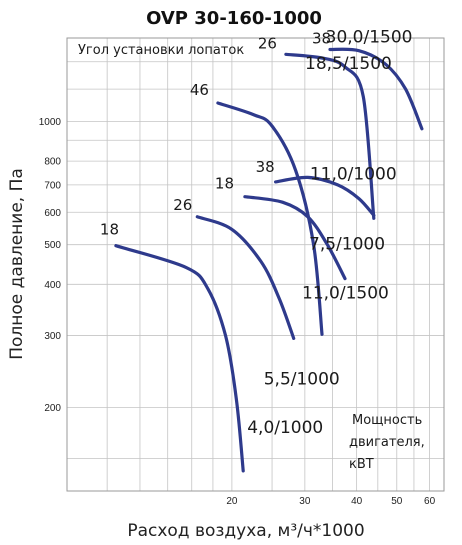 This screenshot has height=545, width=462. Describe the element at coordinates (430, 501) in the screenshot. I see `x-tick-label: 60` at that location.